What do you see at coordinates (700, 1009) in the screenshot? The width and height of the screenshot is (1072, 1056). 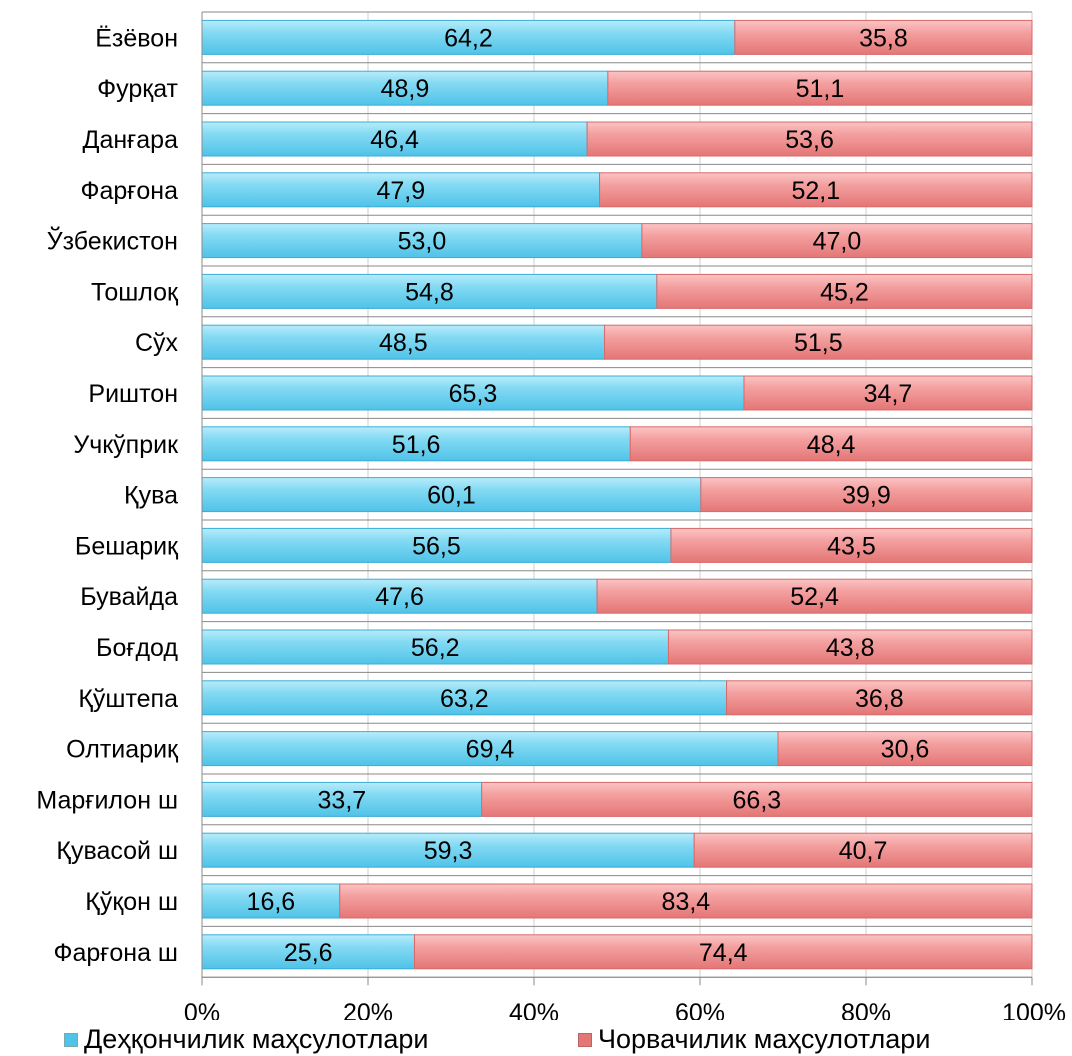 I see `x-tick-label: 60%` at bounding box center [700, 1009].